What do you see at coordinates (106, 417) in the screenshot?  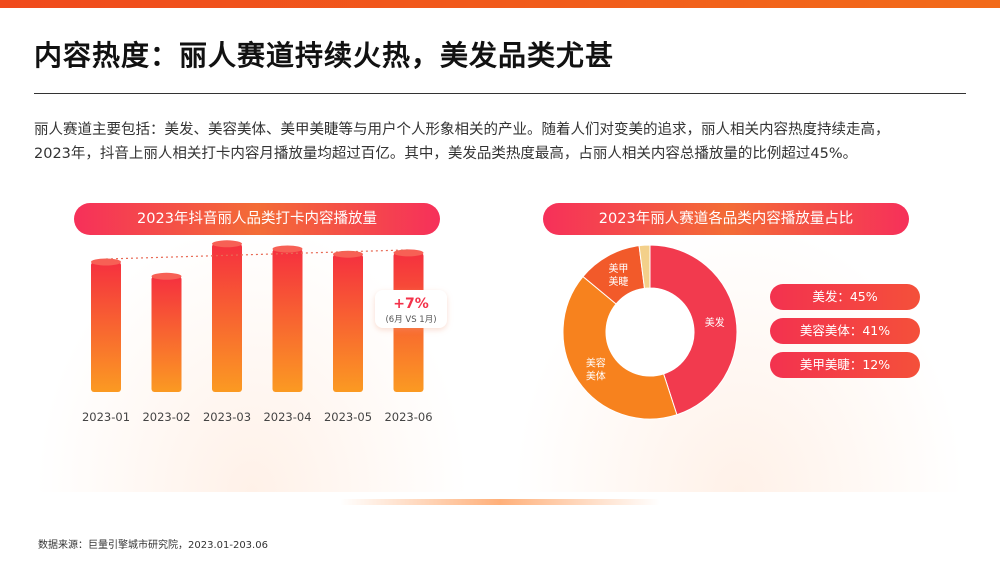 I see `x-tick-label: 2023-01` at bounding box center [106, 417].